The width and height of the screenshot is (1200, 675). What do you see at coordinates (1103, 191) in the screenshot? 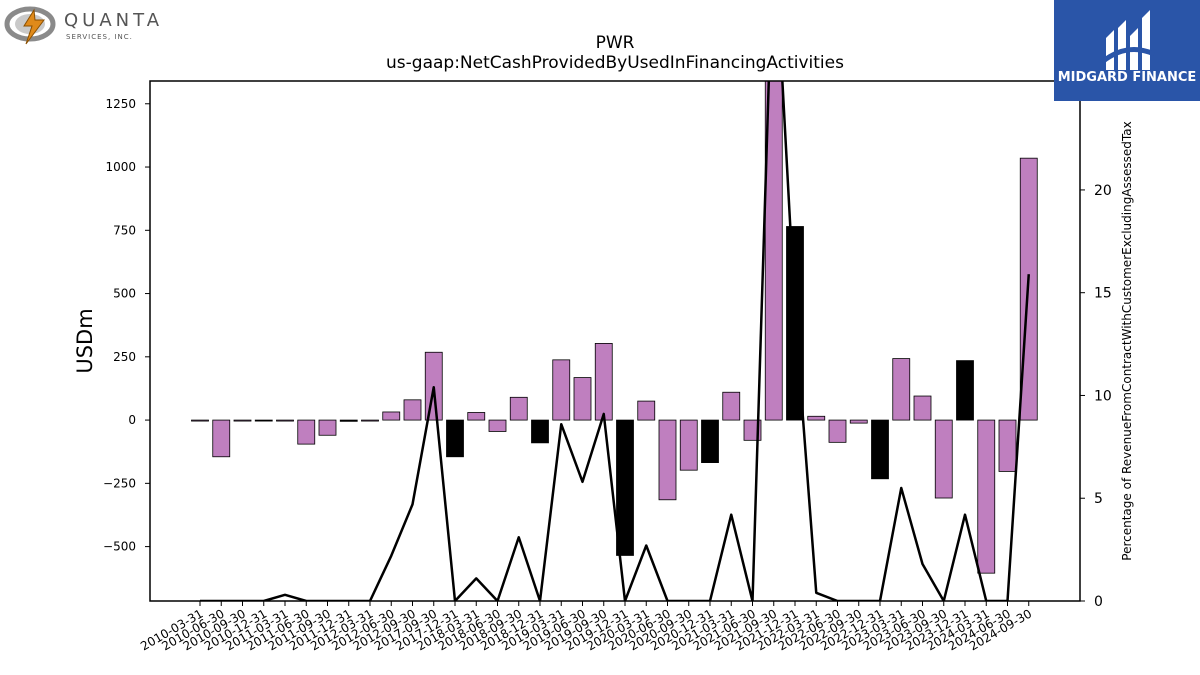
I see `y2-tick-label: 20` at bounding box center [1103, 191].